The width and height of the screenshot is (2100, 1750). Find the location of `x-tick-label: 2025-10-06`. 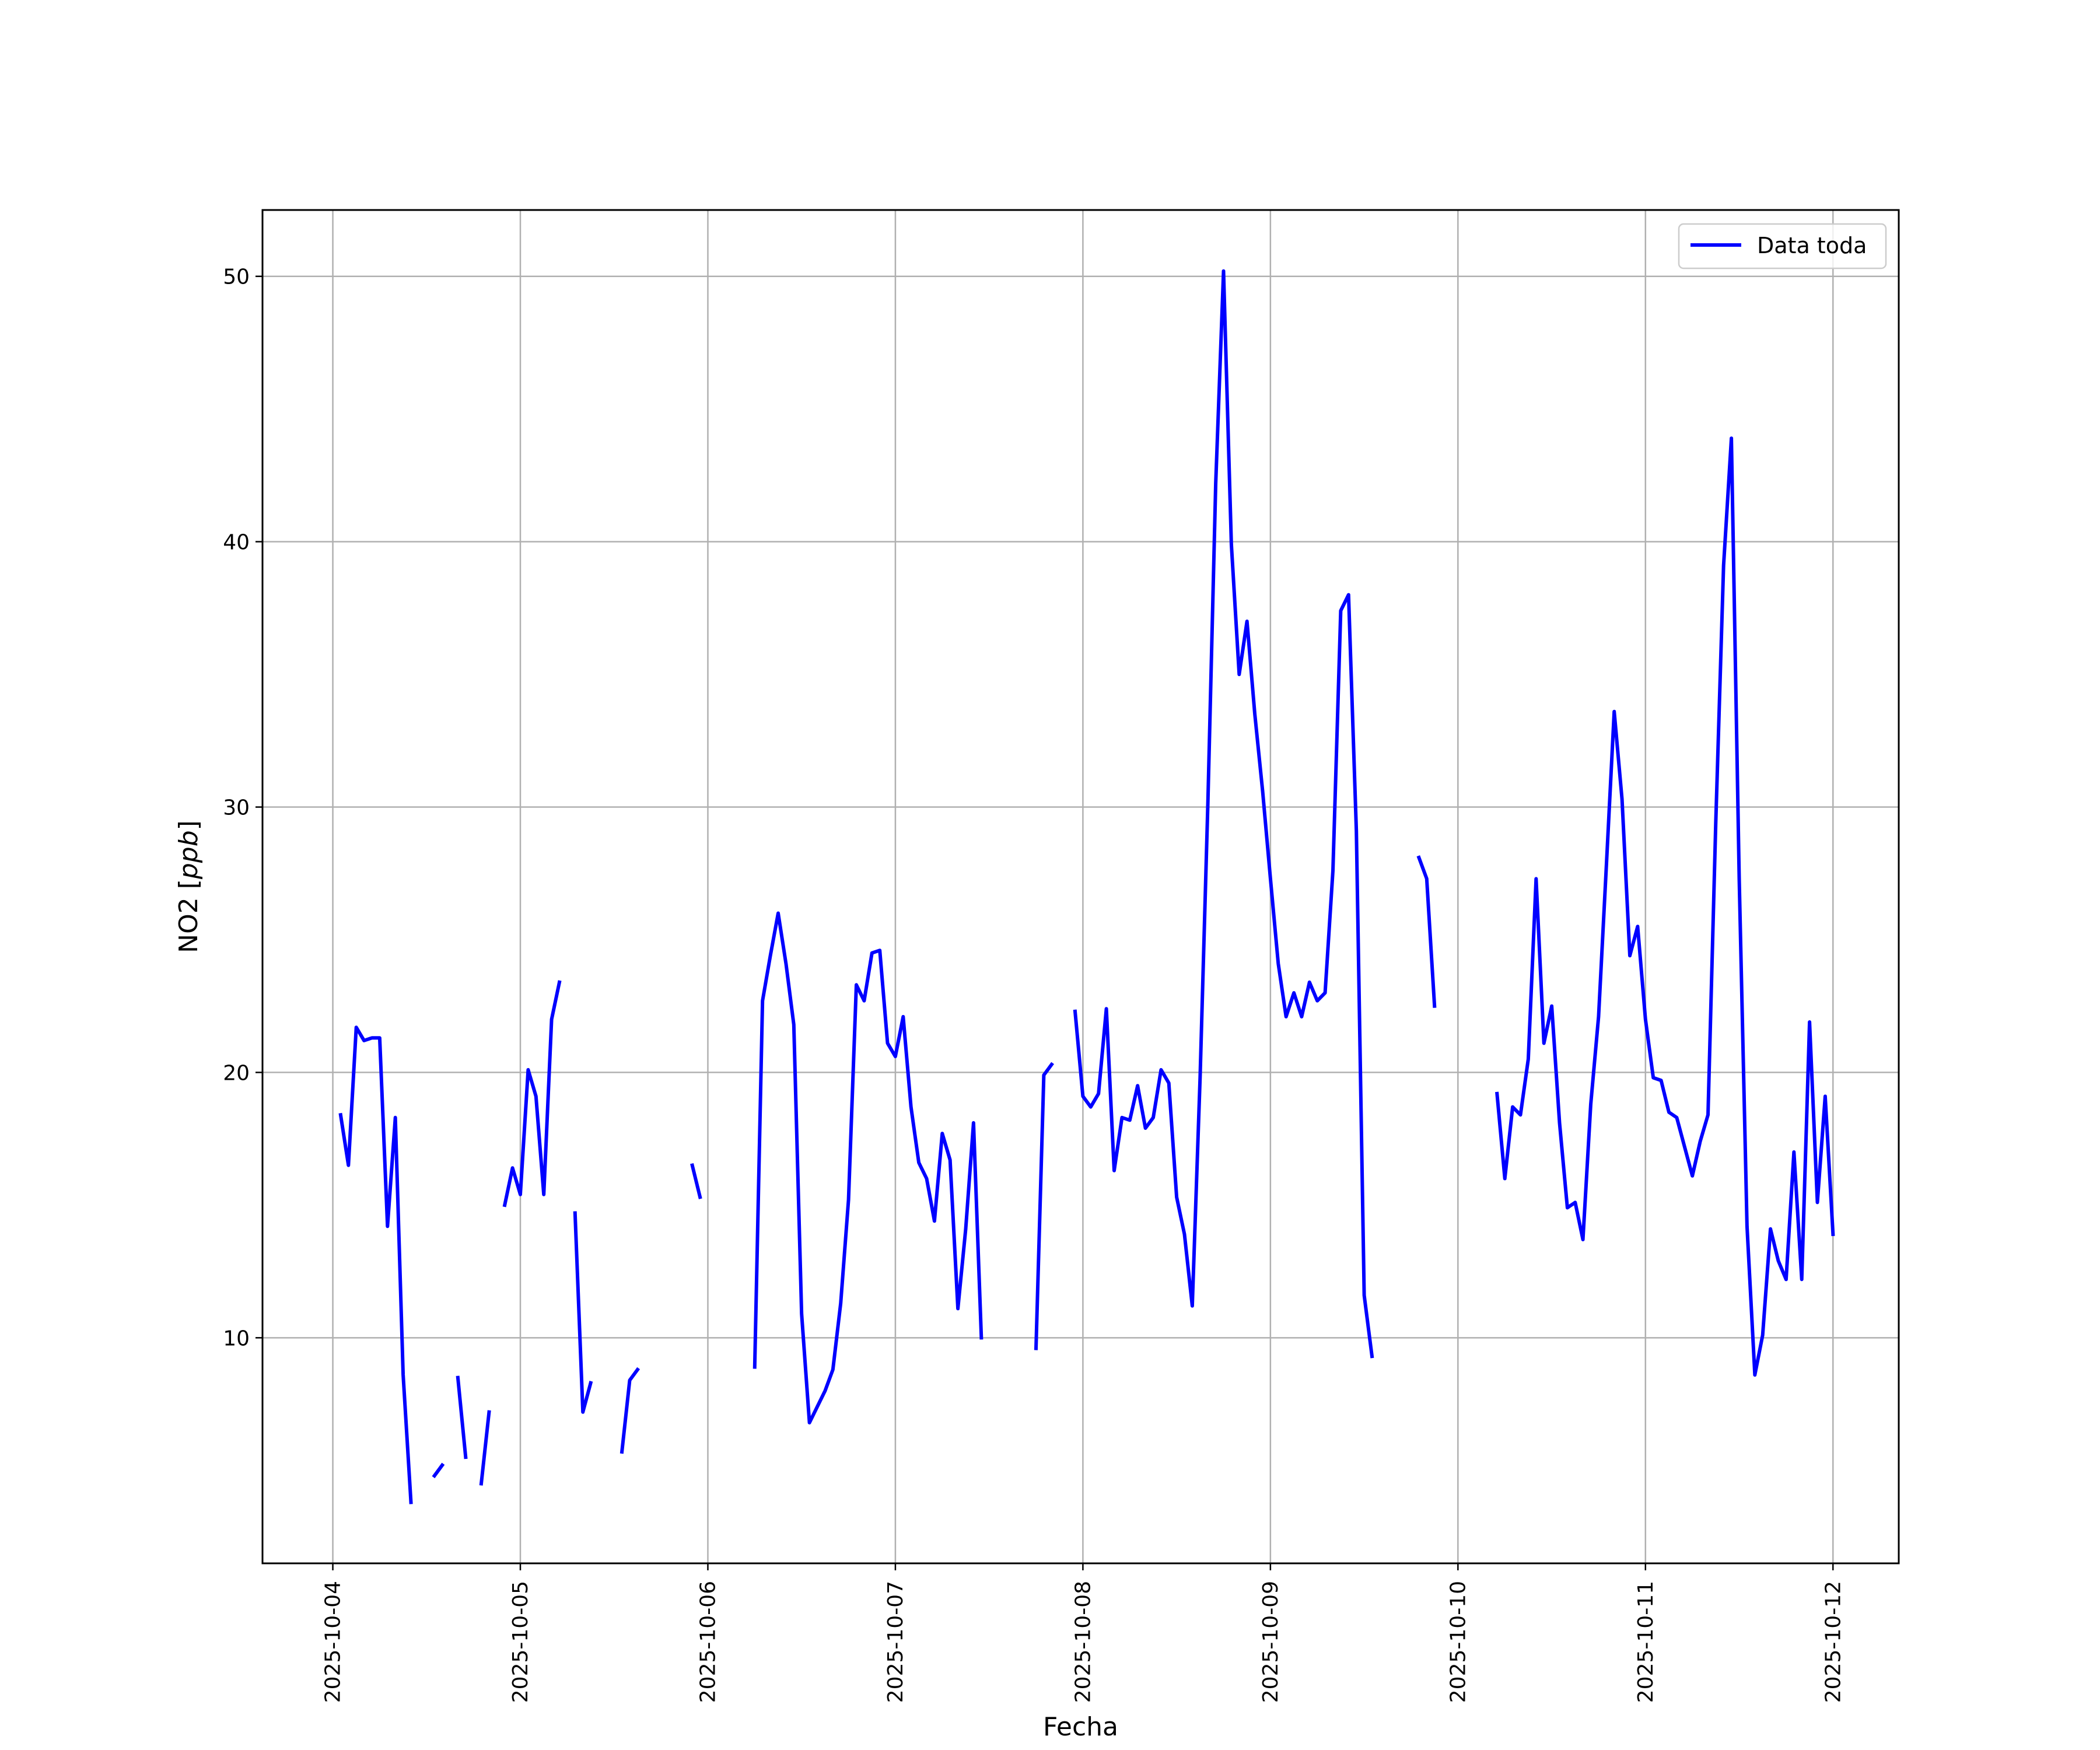

x-tick-label: 2025-10-06 is located at coordinates (708, 1642).